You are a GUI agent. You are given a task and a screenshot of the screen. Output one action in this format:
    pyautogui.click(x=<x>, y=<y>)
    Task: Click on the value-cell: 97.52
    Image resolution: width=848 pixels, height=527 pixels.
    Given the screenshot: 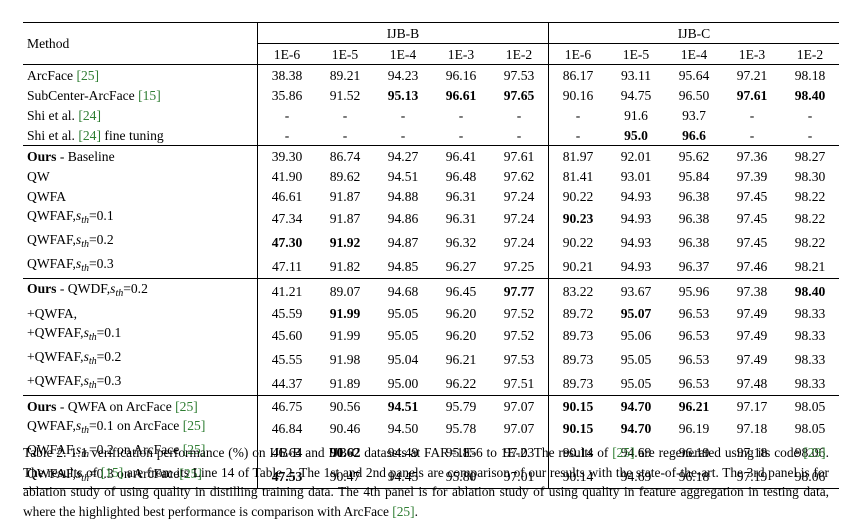 What is the action you would take?
    pyautogui.click(x=519, y=335)
    